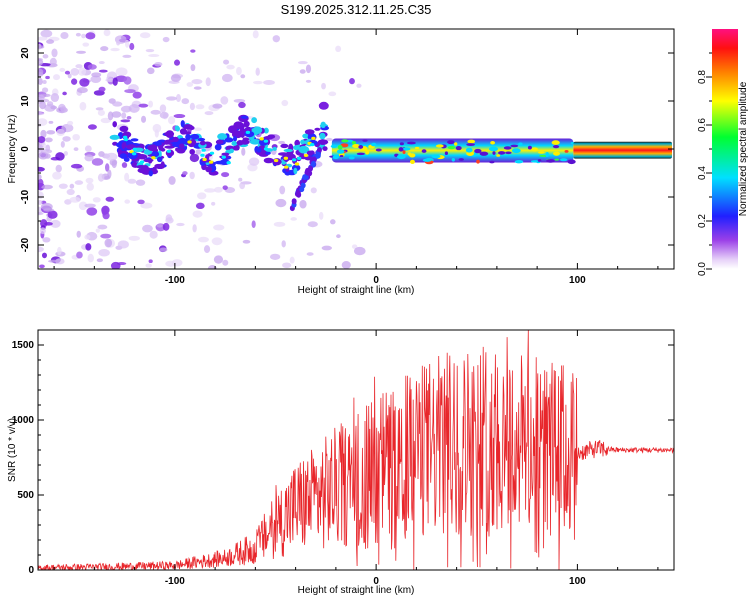  Describe the element at coordinates (31, 570) in the screenshot. I see `snr-y-tick-label: 0` at that location.